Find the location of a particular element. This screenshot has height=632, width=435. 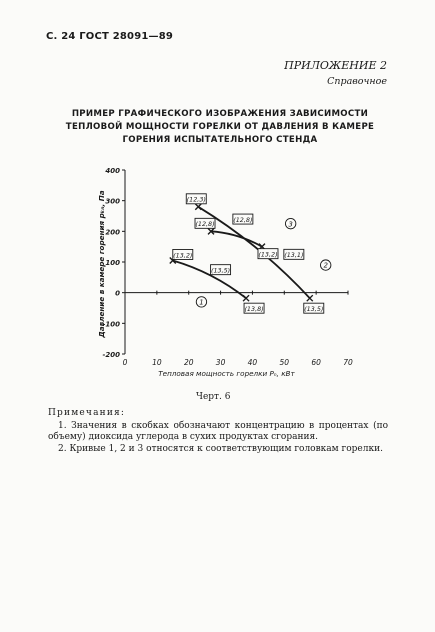

y-tick-label: -200 is located at coordinates (111, 355).